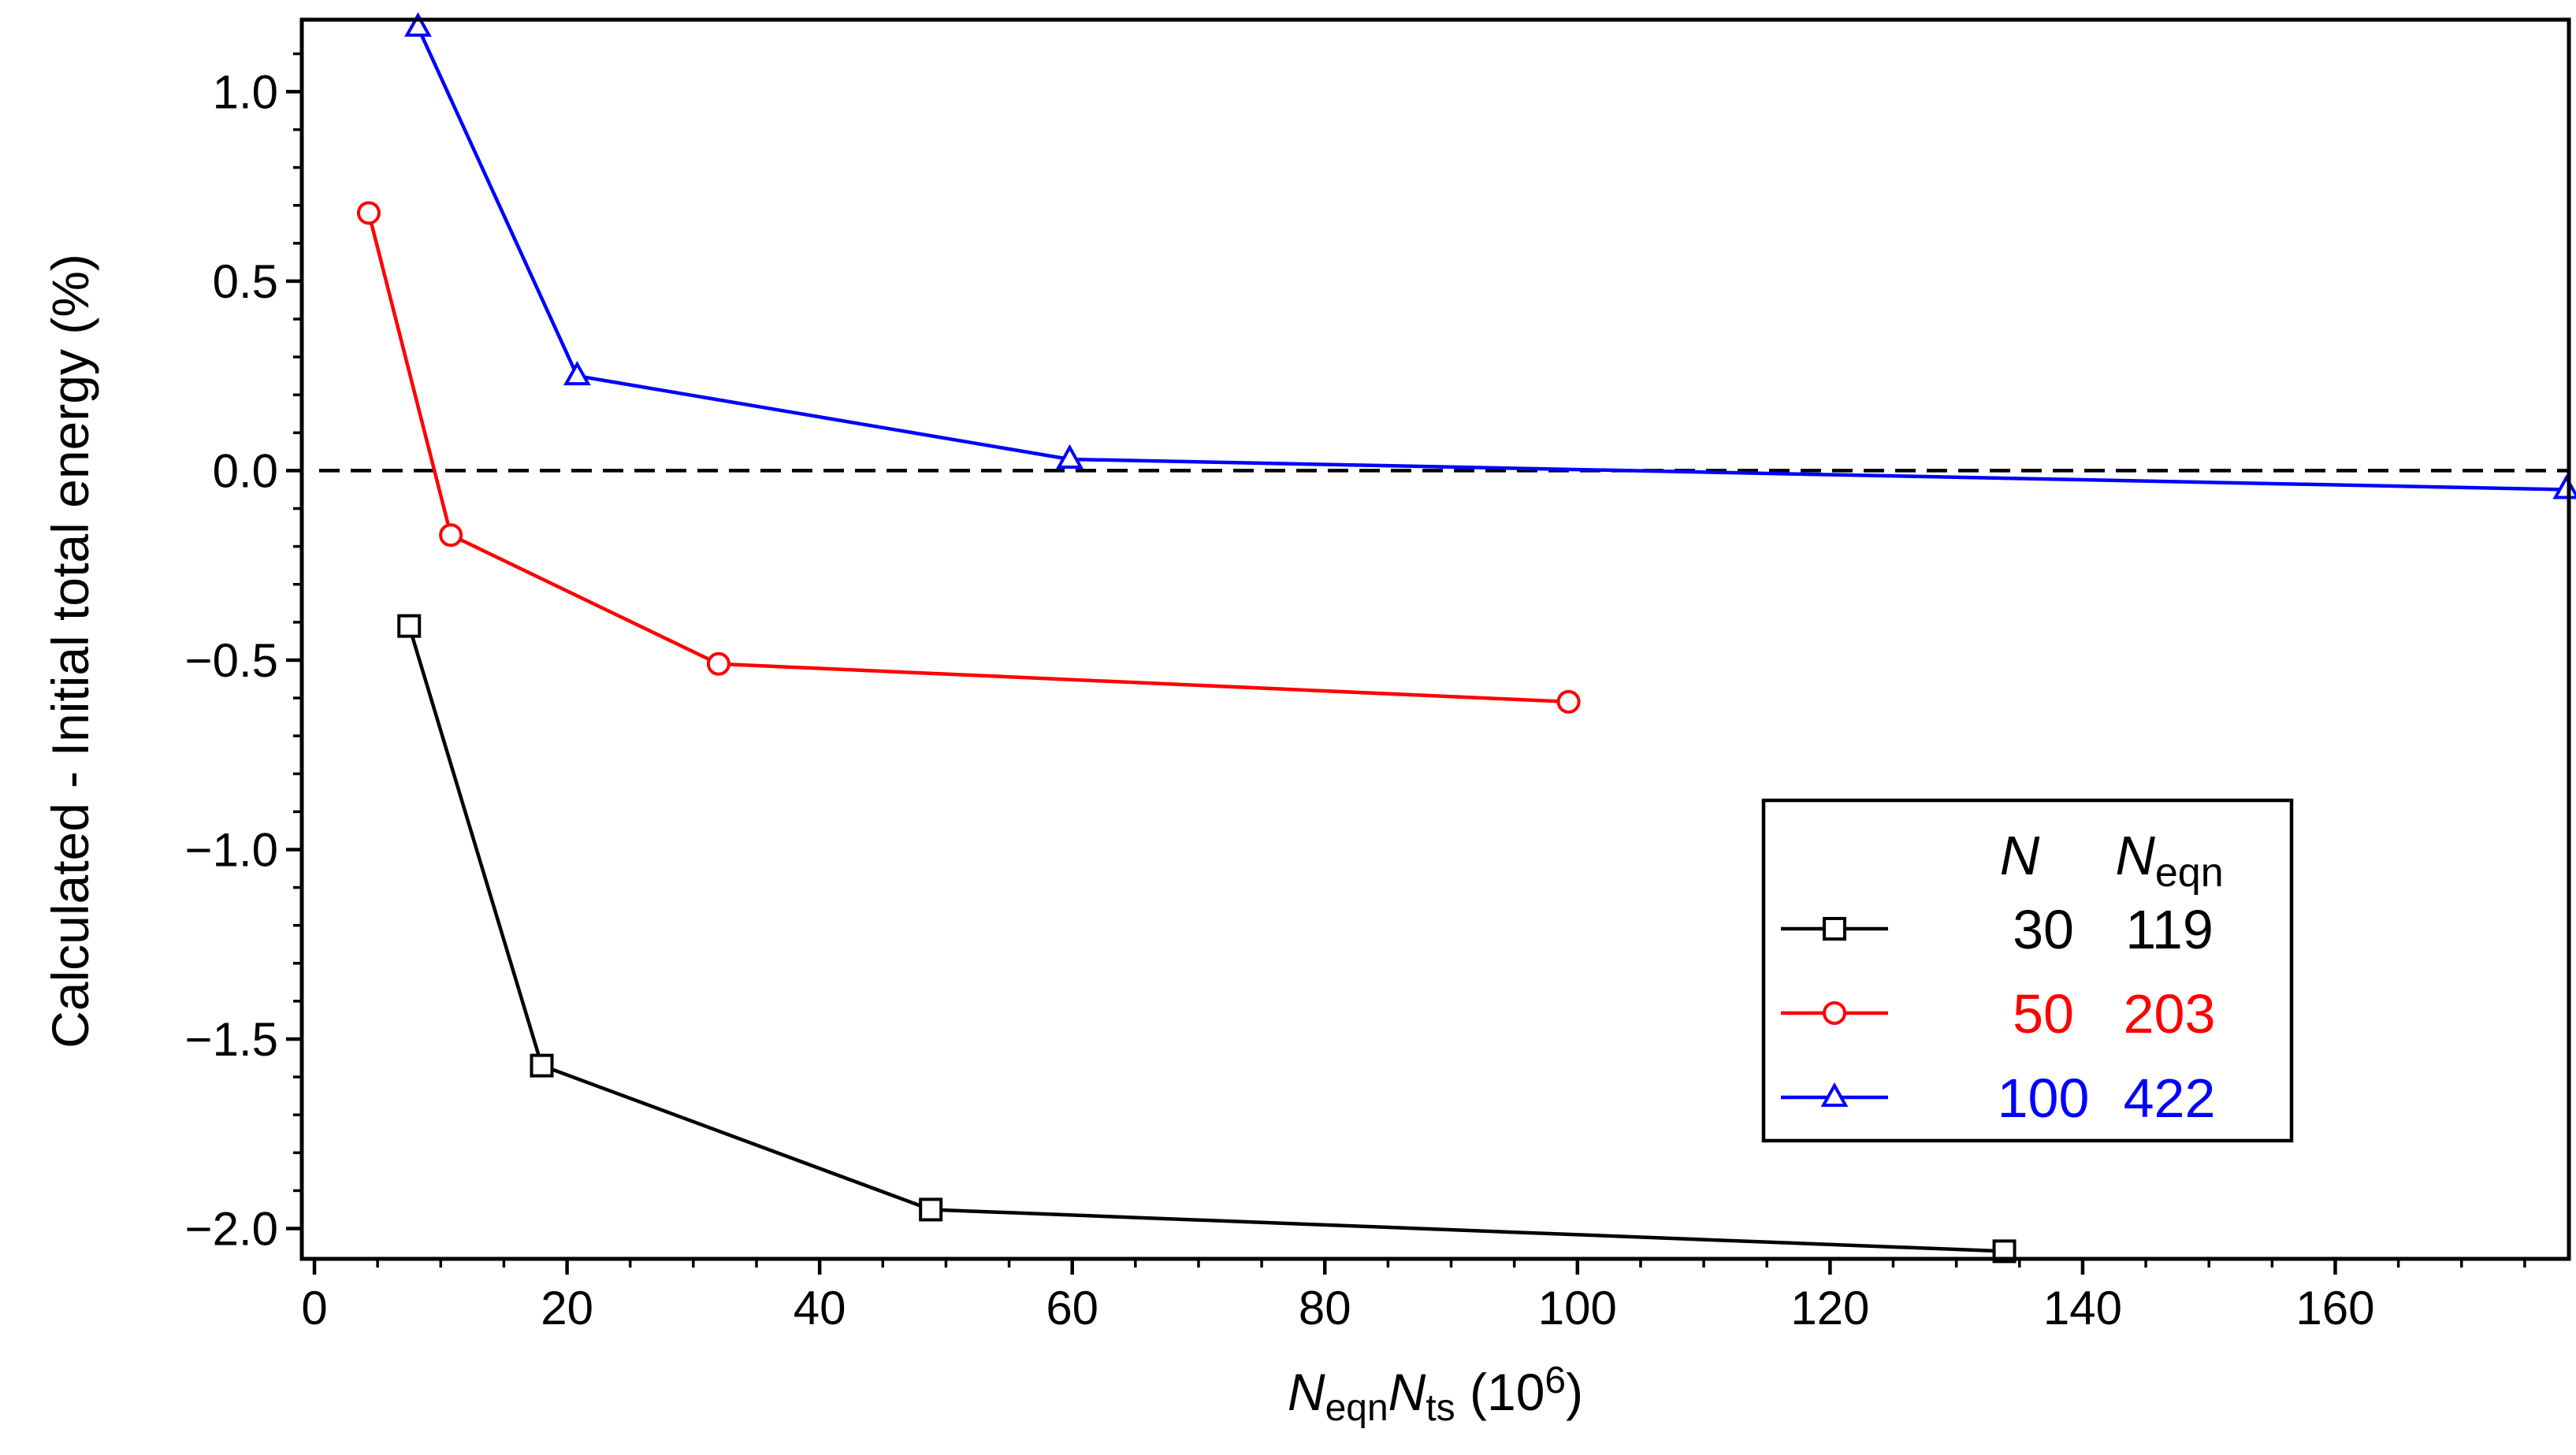  Describe the element at coordinates (2169, 929) in the screenshot. I see `legend-neqn-value: 119` at that location.